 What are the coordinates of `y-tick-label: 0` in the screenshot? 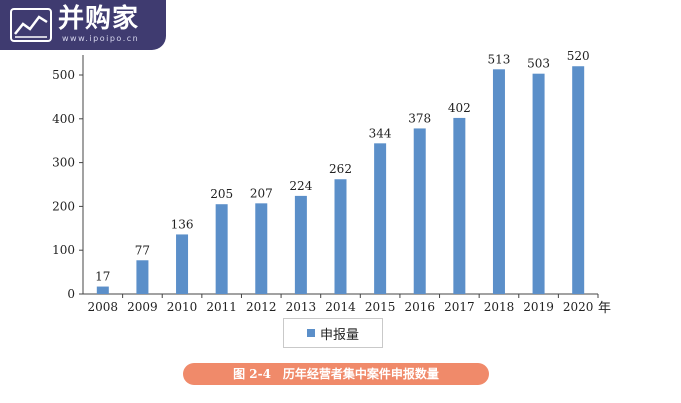 It's located at (71, 294).